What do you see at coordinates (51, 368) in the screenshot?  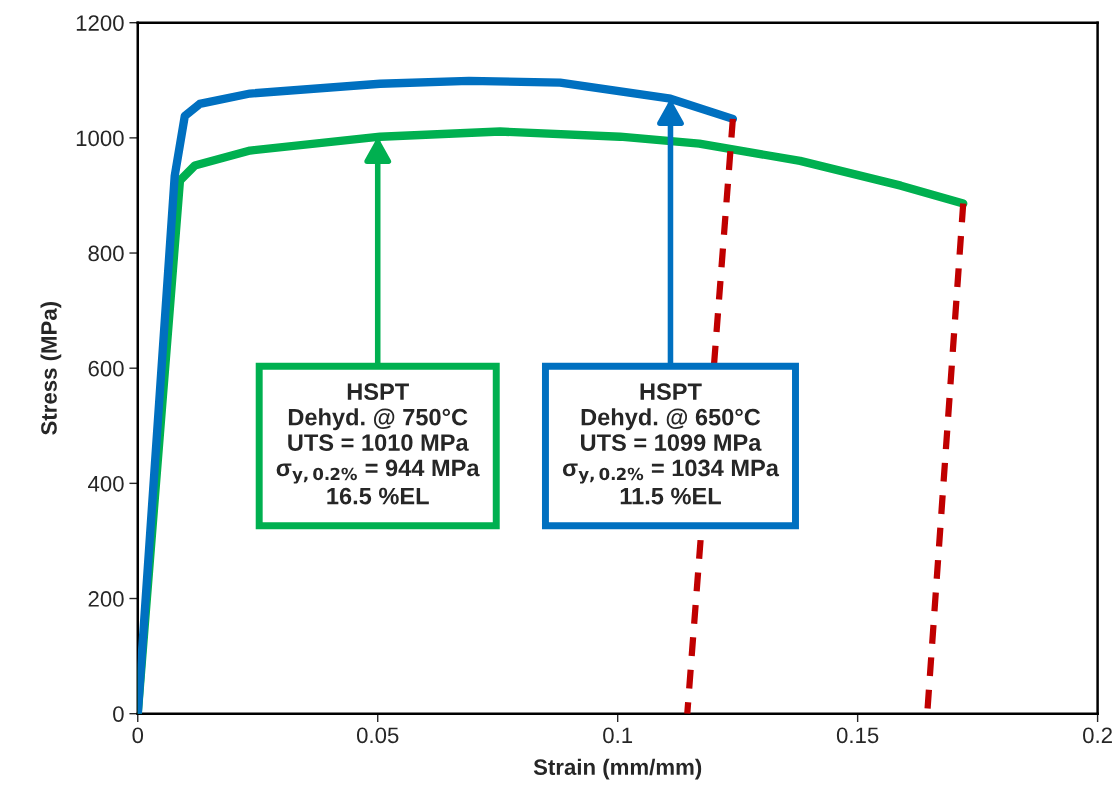 I see `y-axis-title: Stress (MPa)` at bounding box center [51, 368].